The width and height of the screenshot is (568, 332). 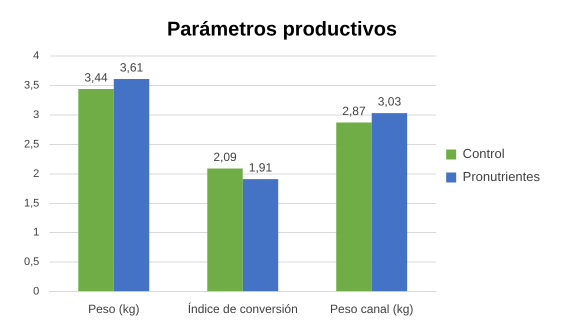 I want to click on y-tick-label: 0, so click(x=36, y=292).